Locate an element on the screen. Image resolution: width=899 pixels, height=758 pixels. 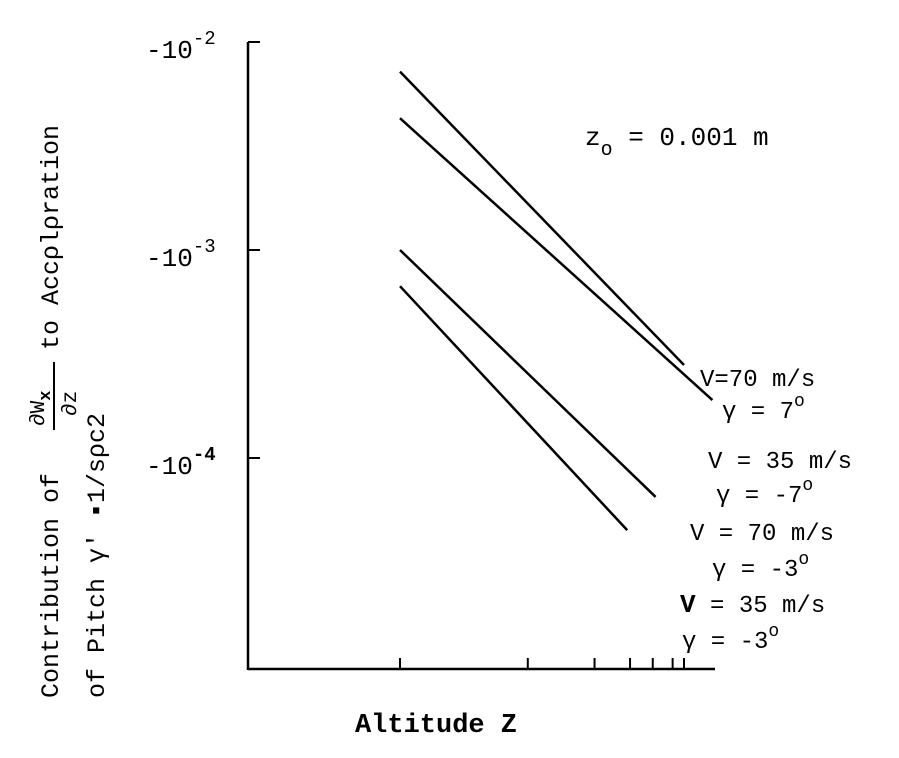
series-label-4: V = 35 m/s γ = -3o is located at coordinates (752, 623).